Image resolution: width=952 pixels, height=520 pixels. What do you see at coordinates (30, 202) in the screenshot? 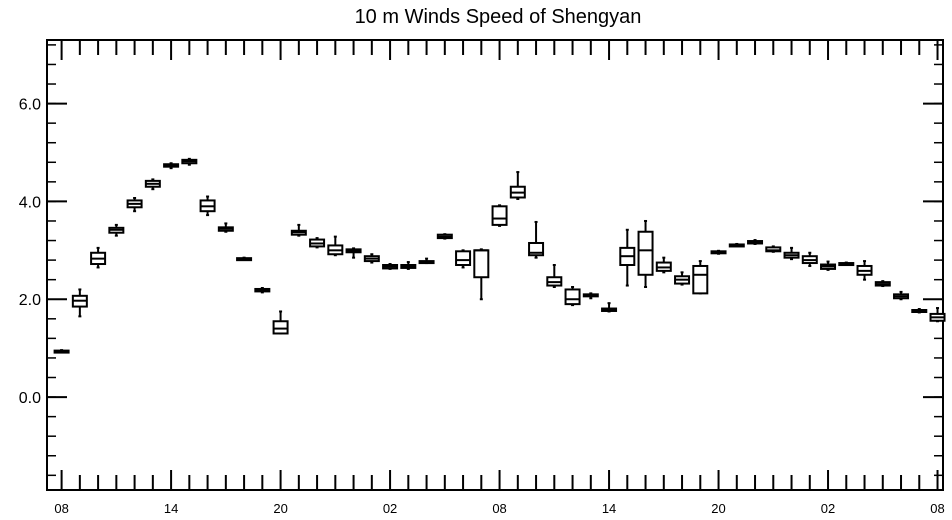
I see `y-tick-label: 4.0` at bounding box center [30, 202].